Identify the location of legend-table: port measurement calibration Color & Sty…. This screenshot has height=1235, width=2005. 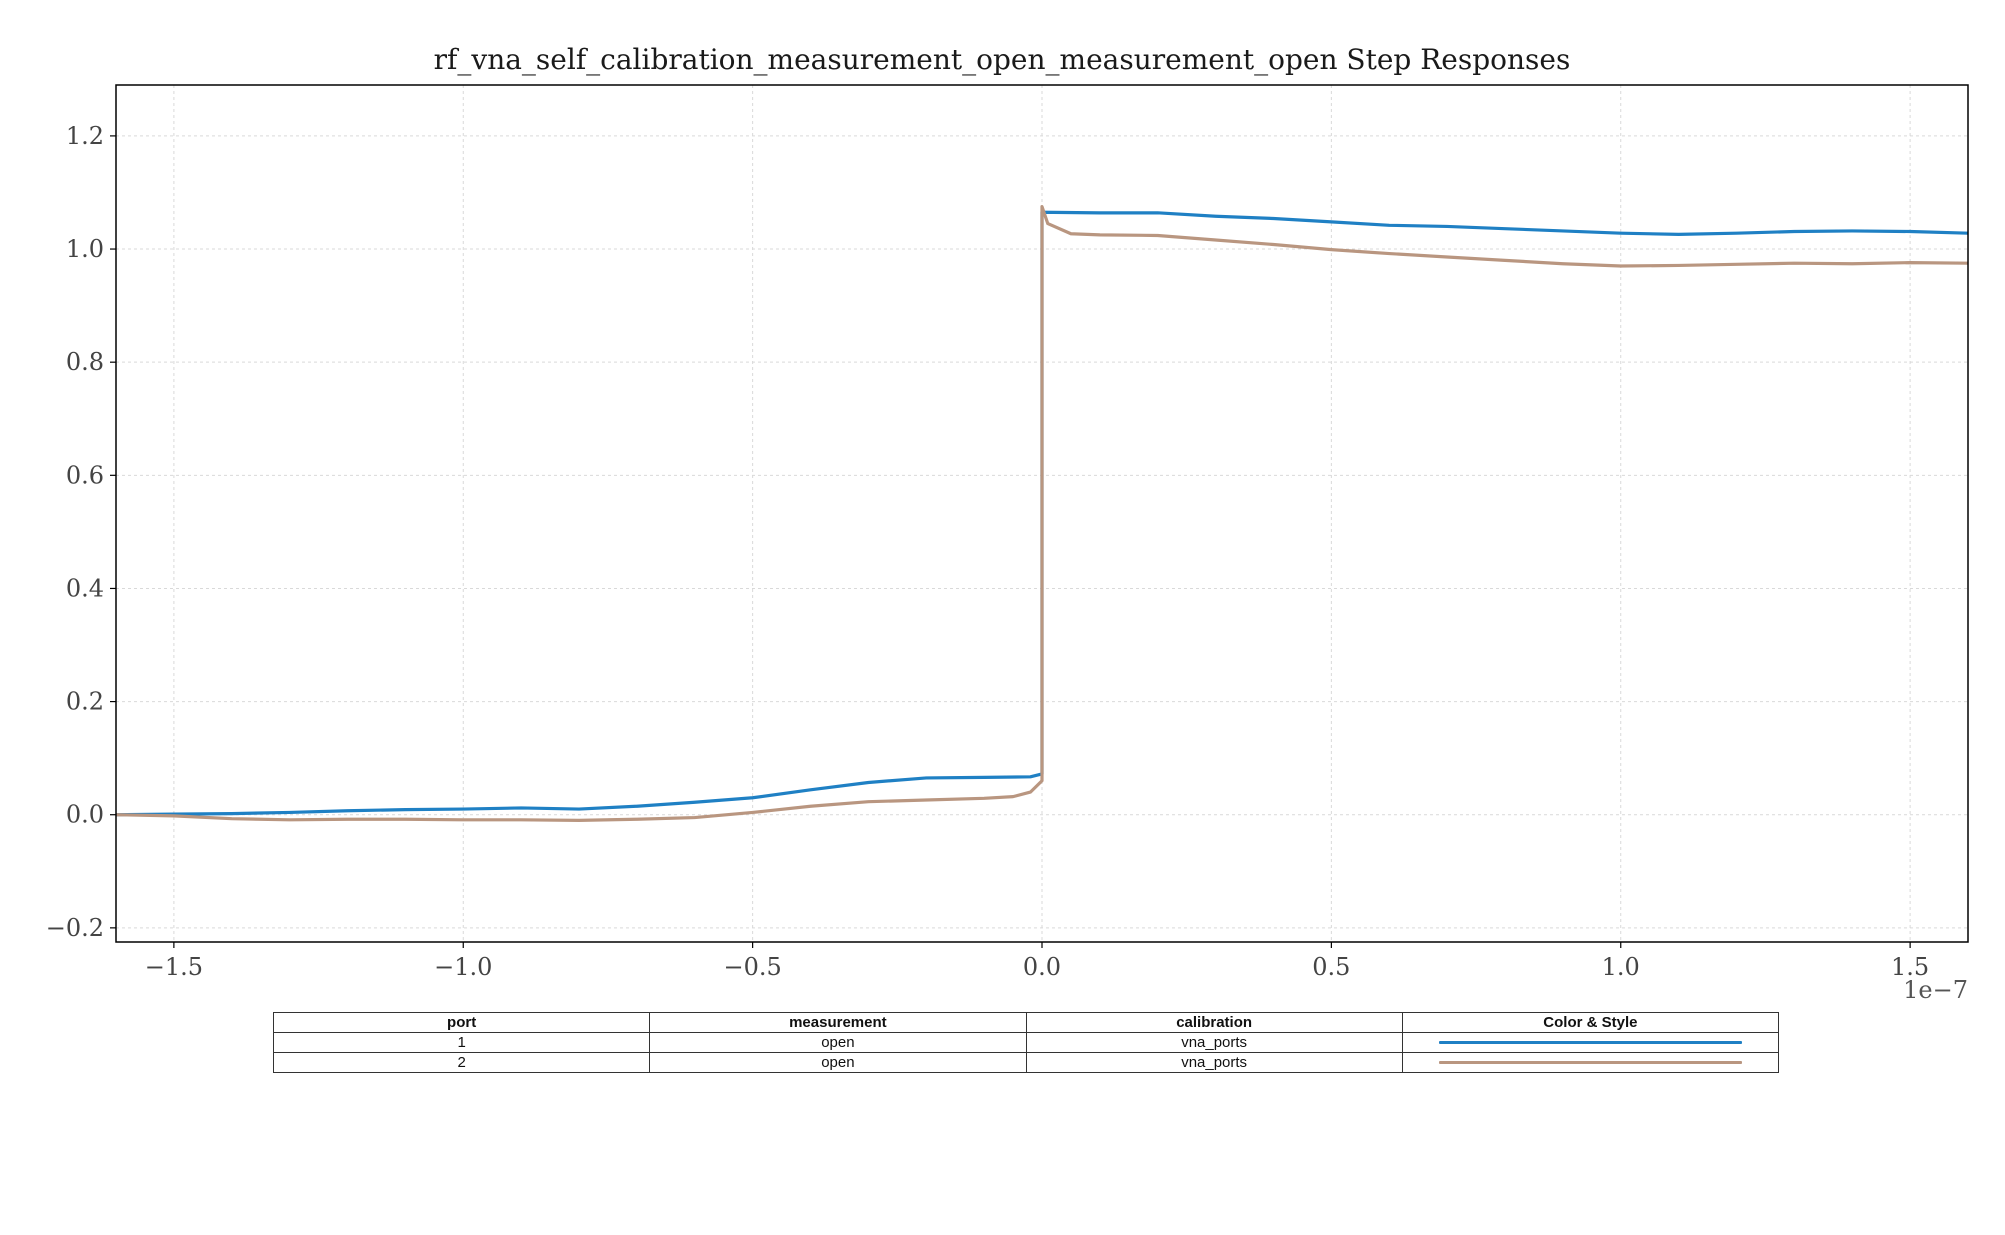
(1026, 1042).